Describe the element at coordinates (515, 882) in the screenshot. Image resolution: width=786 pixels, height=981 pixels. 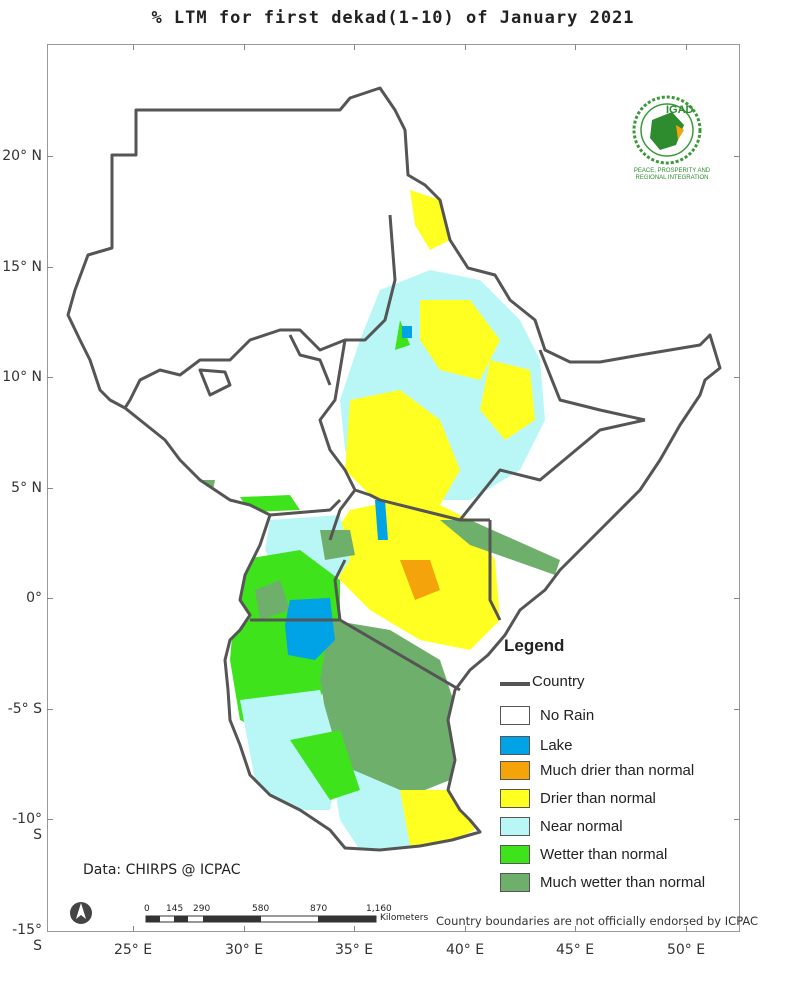
I see `swatch-much-wetter` at that location.